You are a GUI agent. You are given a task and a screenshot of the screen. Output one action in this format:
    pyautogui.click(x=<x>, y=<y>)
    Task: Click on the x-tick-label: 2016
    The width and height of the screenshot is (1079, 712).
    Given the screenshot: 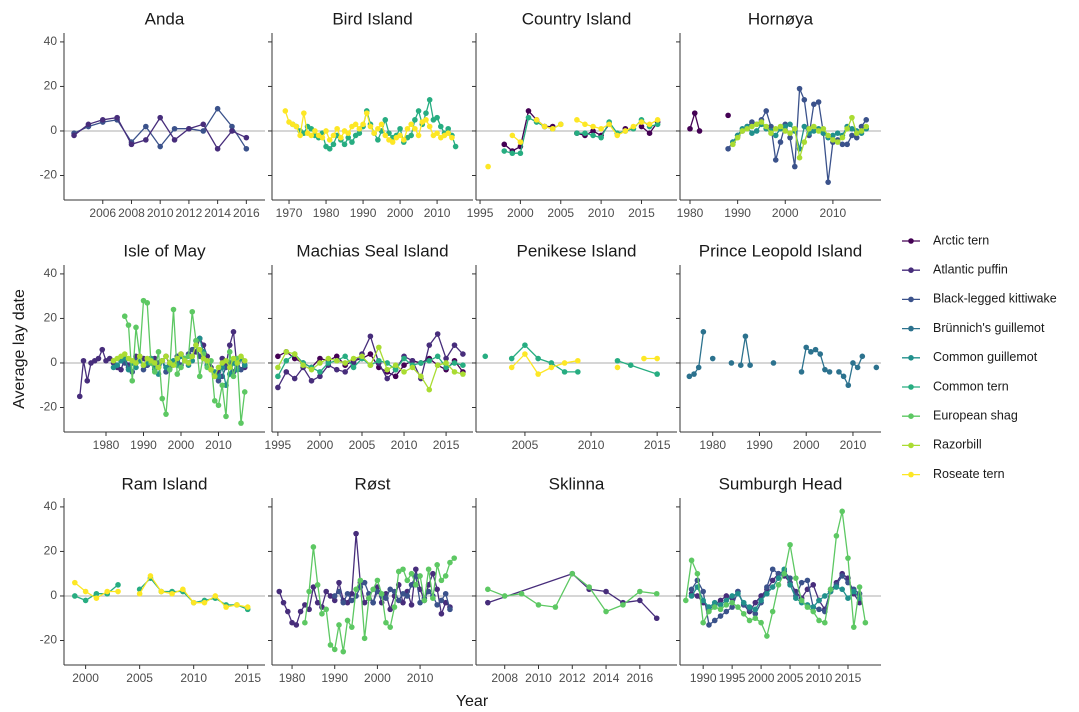 What is the action you would take?
    pyautogui.click(x=246, y=213)
    